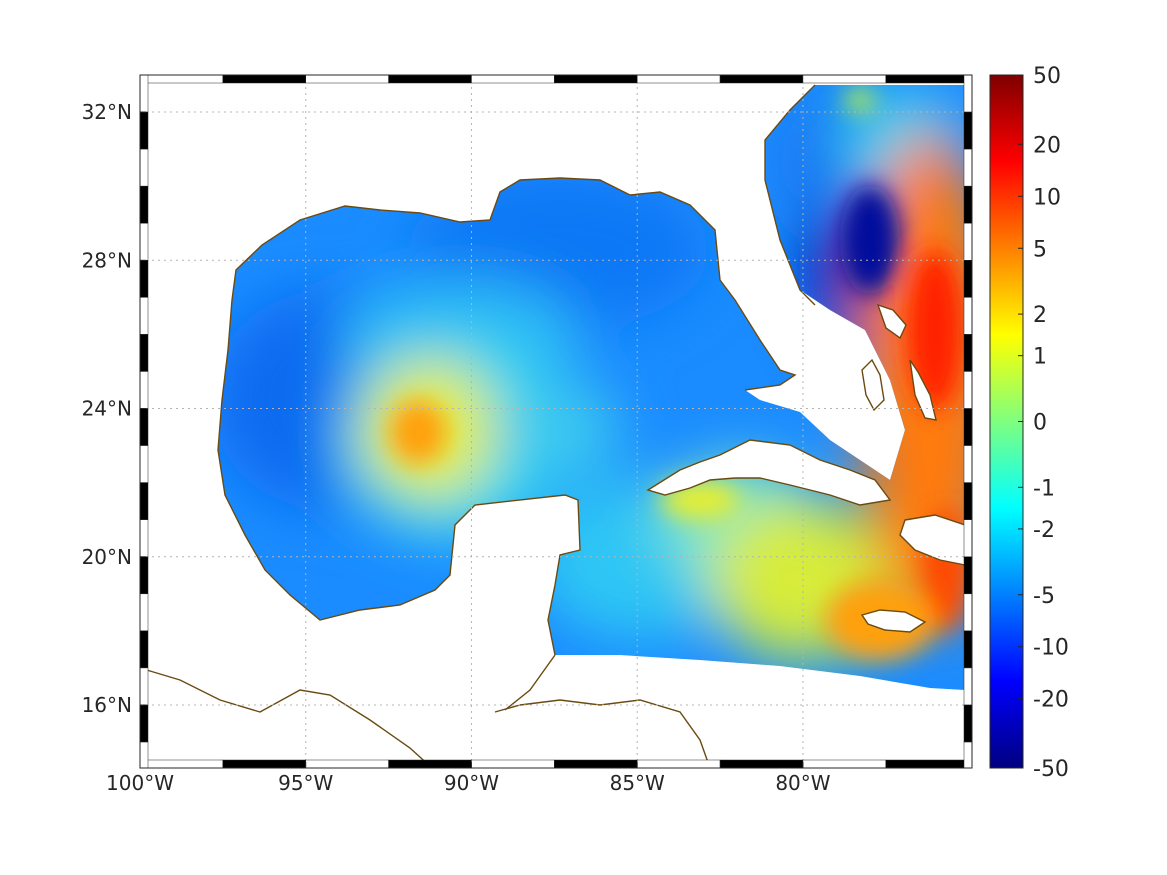 The width and height of the screenshot is (1167, 875). Describe the element at coordinates (1047, 197) in the screenshot. I see `colorbar-tick-label: 10` at that location.